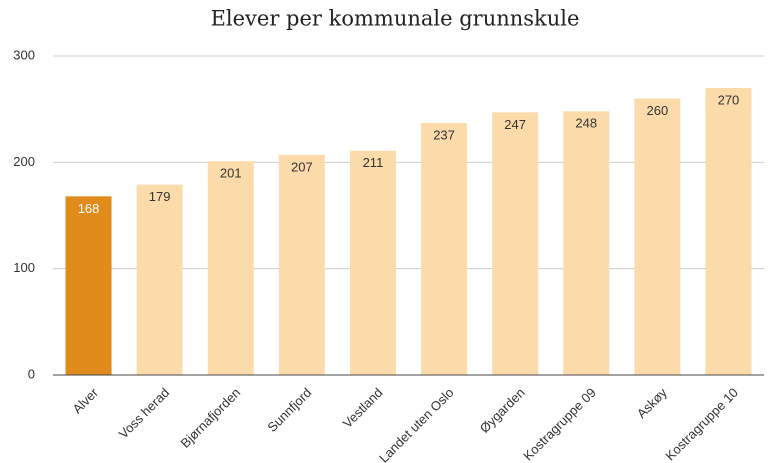  What do you see at coordinates (211, 418) in the screenshot?
I see `x-tick-label: Bjørnafjorden` at bounding box center [211, 418].